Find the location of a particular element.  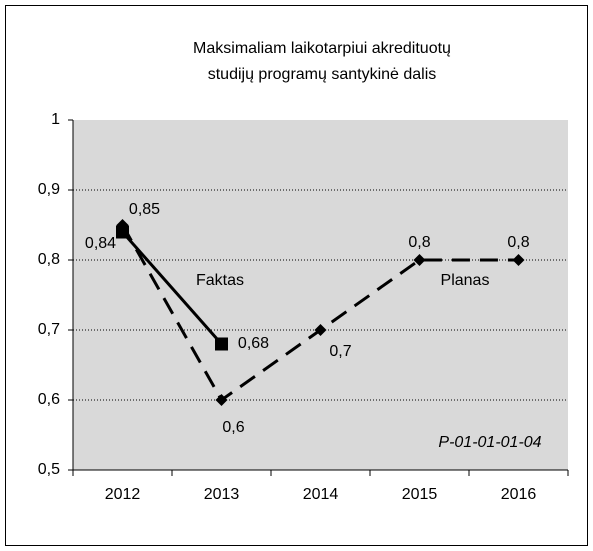

data-label: 0,85 is located at coordinates (144, 209).